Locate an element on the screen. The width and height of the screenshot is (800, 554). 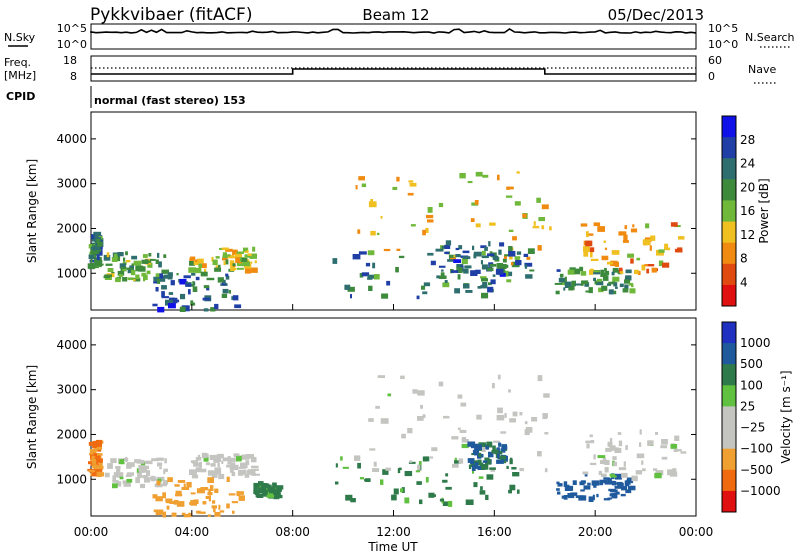
echo-region is located at coordinates (95, 250).